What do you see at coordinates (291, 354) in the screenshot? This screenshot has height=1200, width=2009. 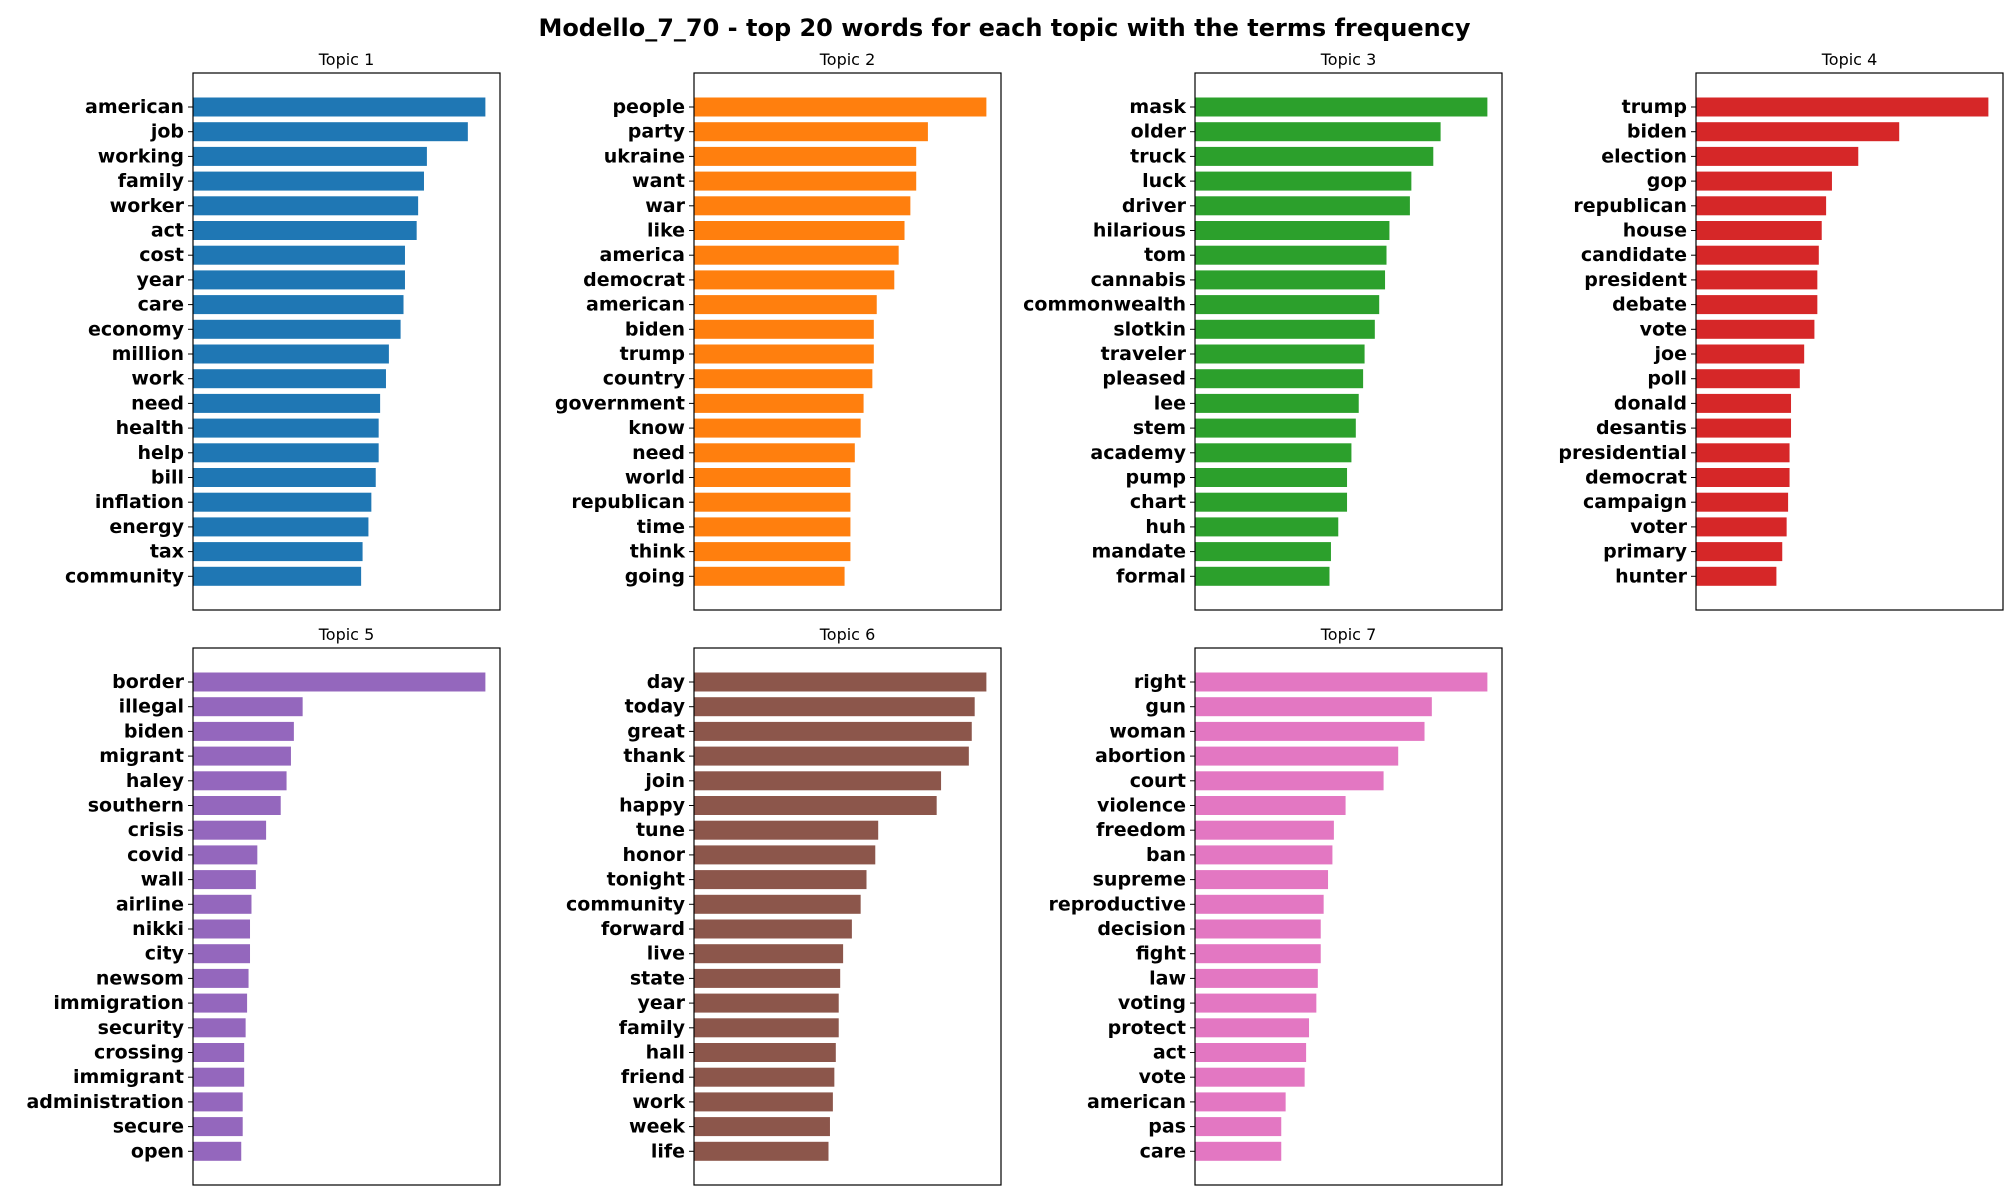 I see `bar-million` at bounding box center [291, 354].